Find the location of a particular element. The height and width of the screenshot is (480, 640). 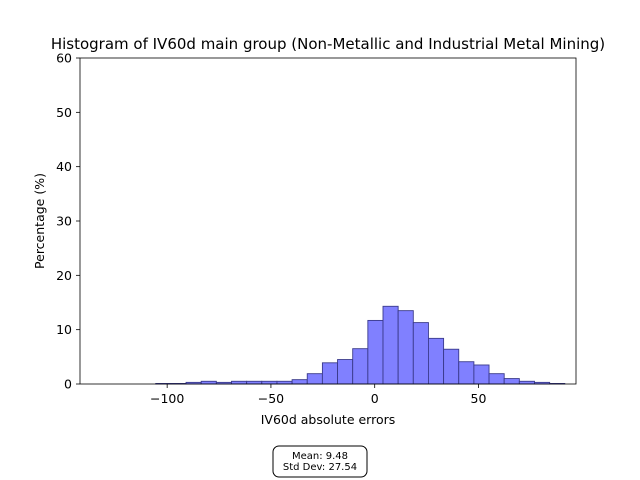

y-tick-label: 0 is located at coordinates (68, 384).